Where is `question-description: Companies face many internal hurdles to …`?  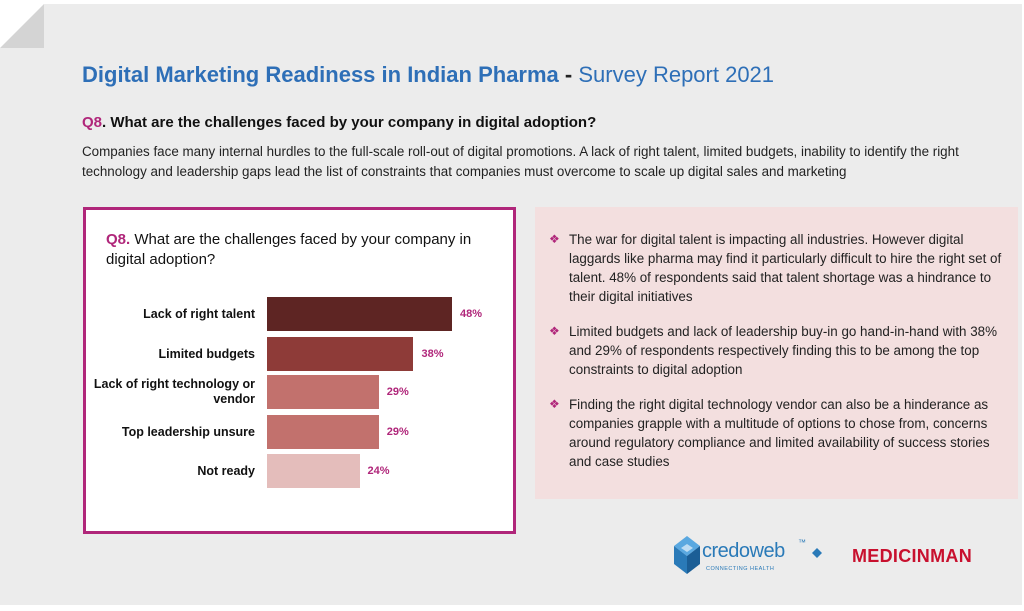 question-description: Companies face many internal hurdles to … is located at coordinates (520, 161).